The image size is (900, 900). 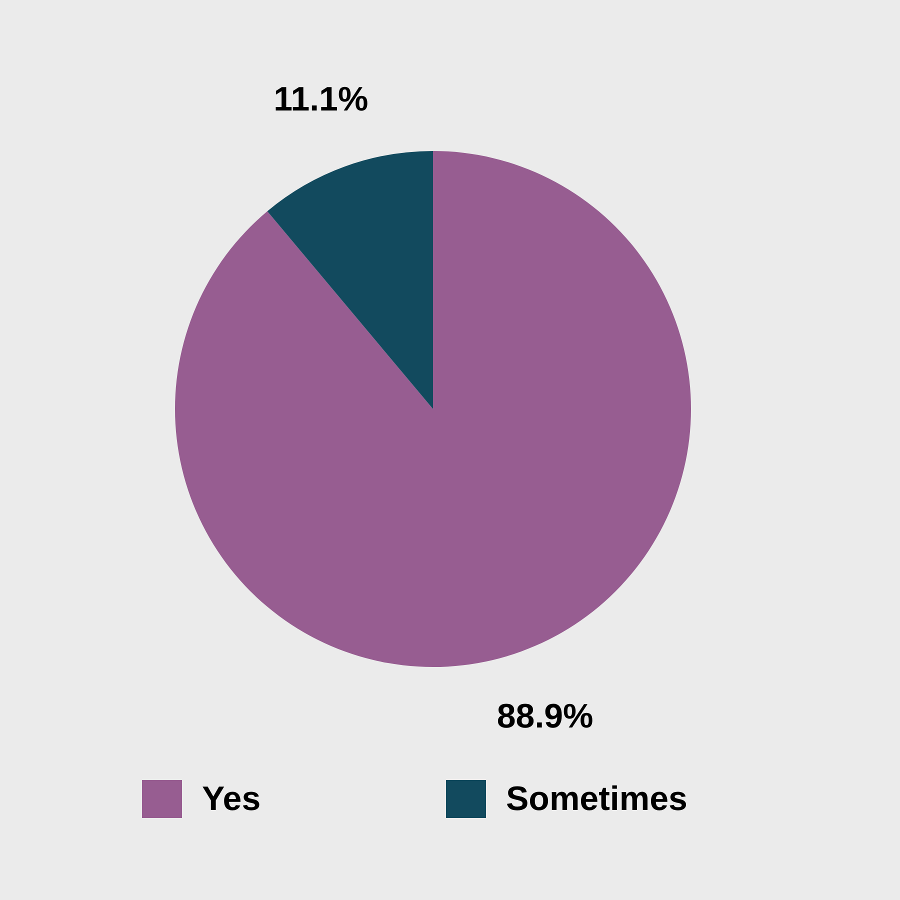 I want to click on data-label: 11.1%, so click(x=321, y=99).